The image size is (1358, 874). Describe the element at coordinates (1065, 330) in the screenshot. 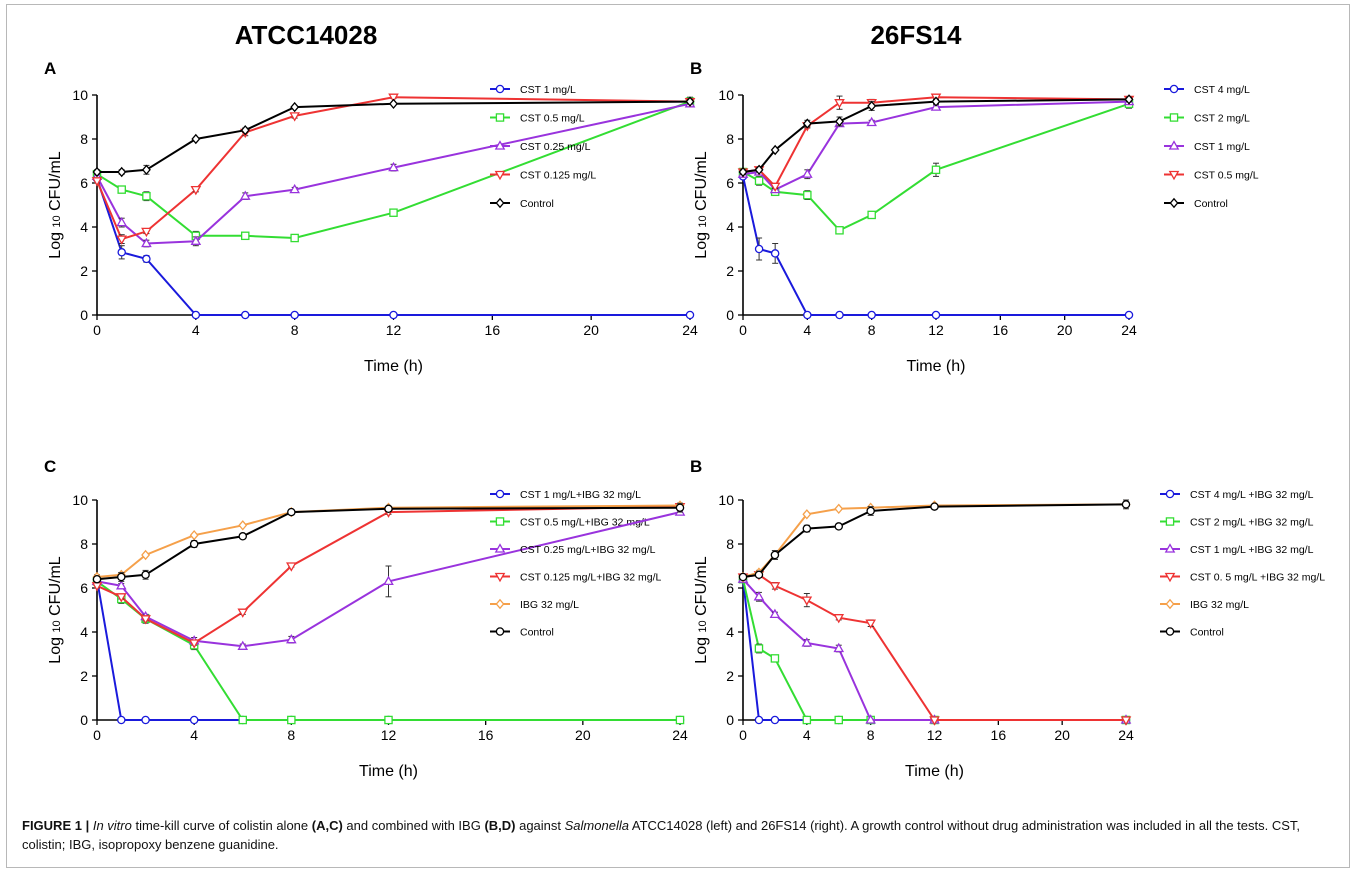

I see `x-tick-label: 20` at that location.